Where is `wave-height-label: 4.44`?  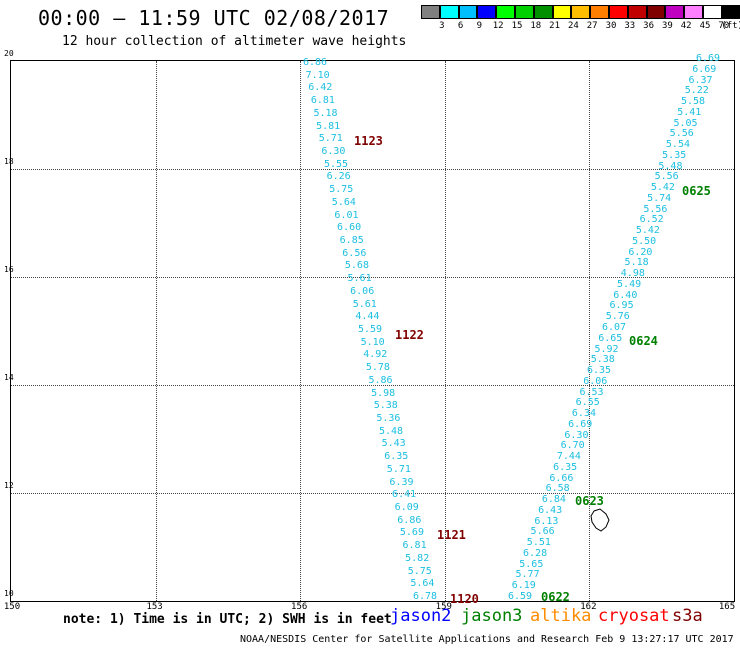
wave-height-label: 4.44 is located at coordinates (367, 317).